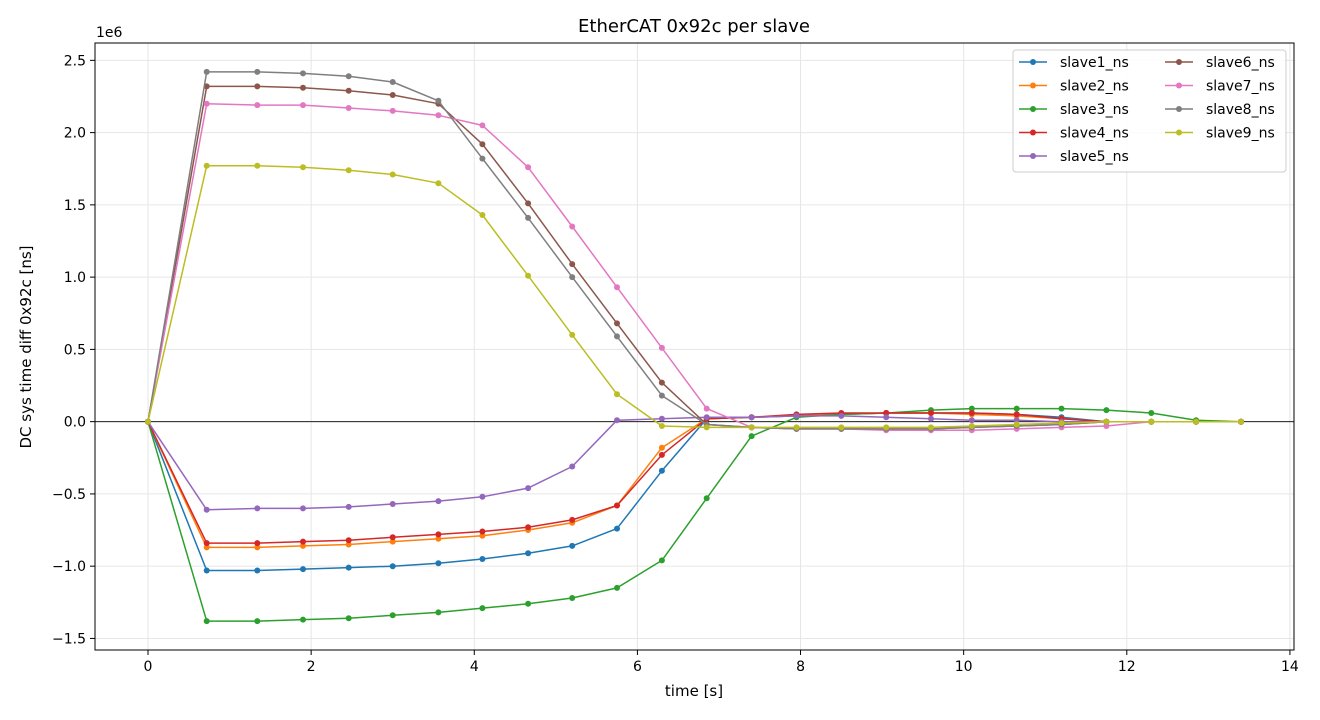 The height and width of the screenshot is (720, 1320). Describe the element at coordinates (800, 667) in the screenshot. I see `x-tick-label: 8` at that location.